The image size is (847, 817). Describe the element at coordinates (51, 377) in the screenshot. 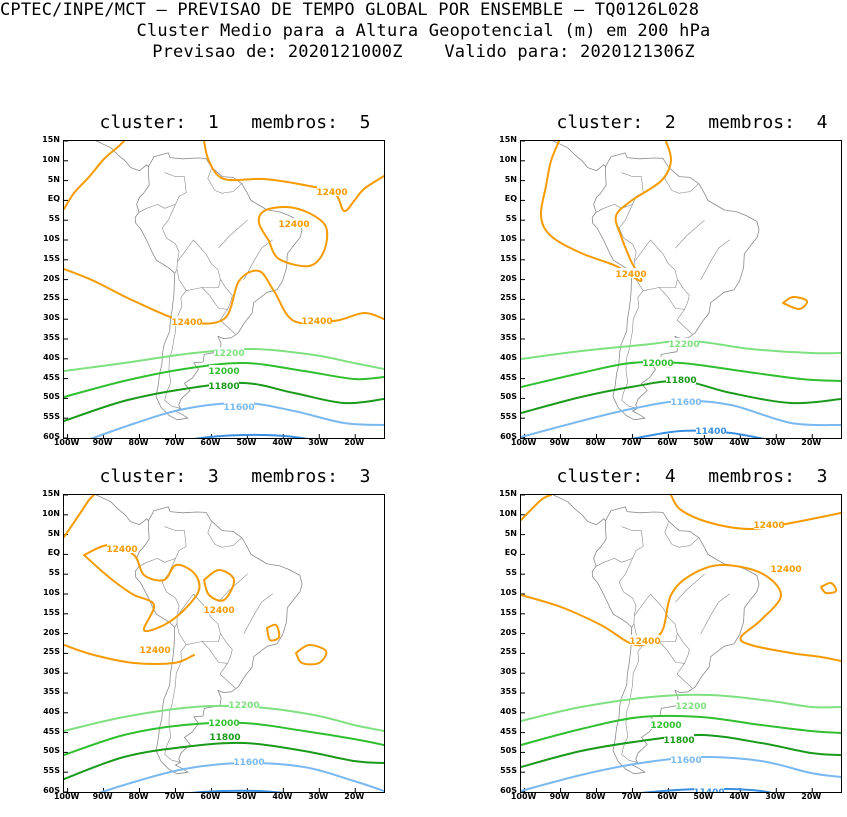

I see `lat-tick-label: 45S` at that location.